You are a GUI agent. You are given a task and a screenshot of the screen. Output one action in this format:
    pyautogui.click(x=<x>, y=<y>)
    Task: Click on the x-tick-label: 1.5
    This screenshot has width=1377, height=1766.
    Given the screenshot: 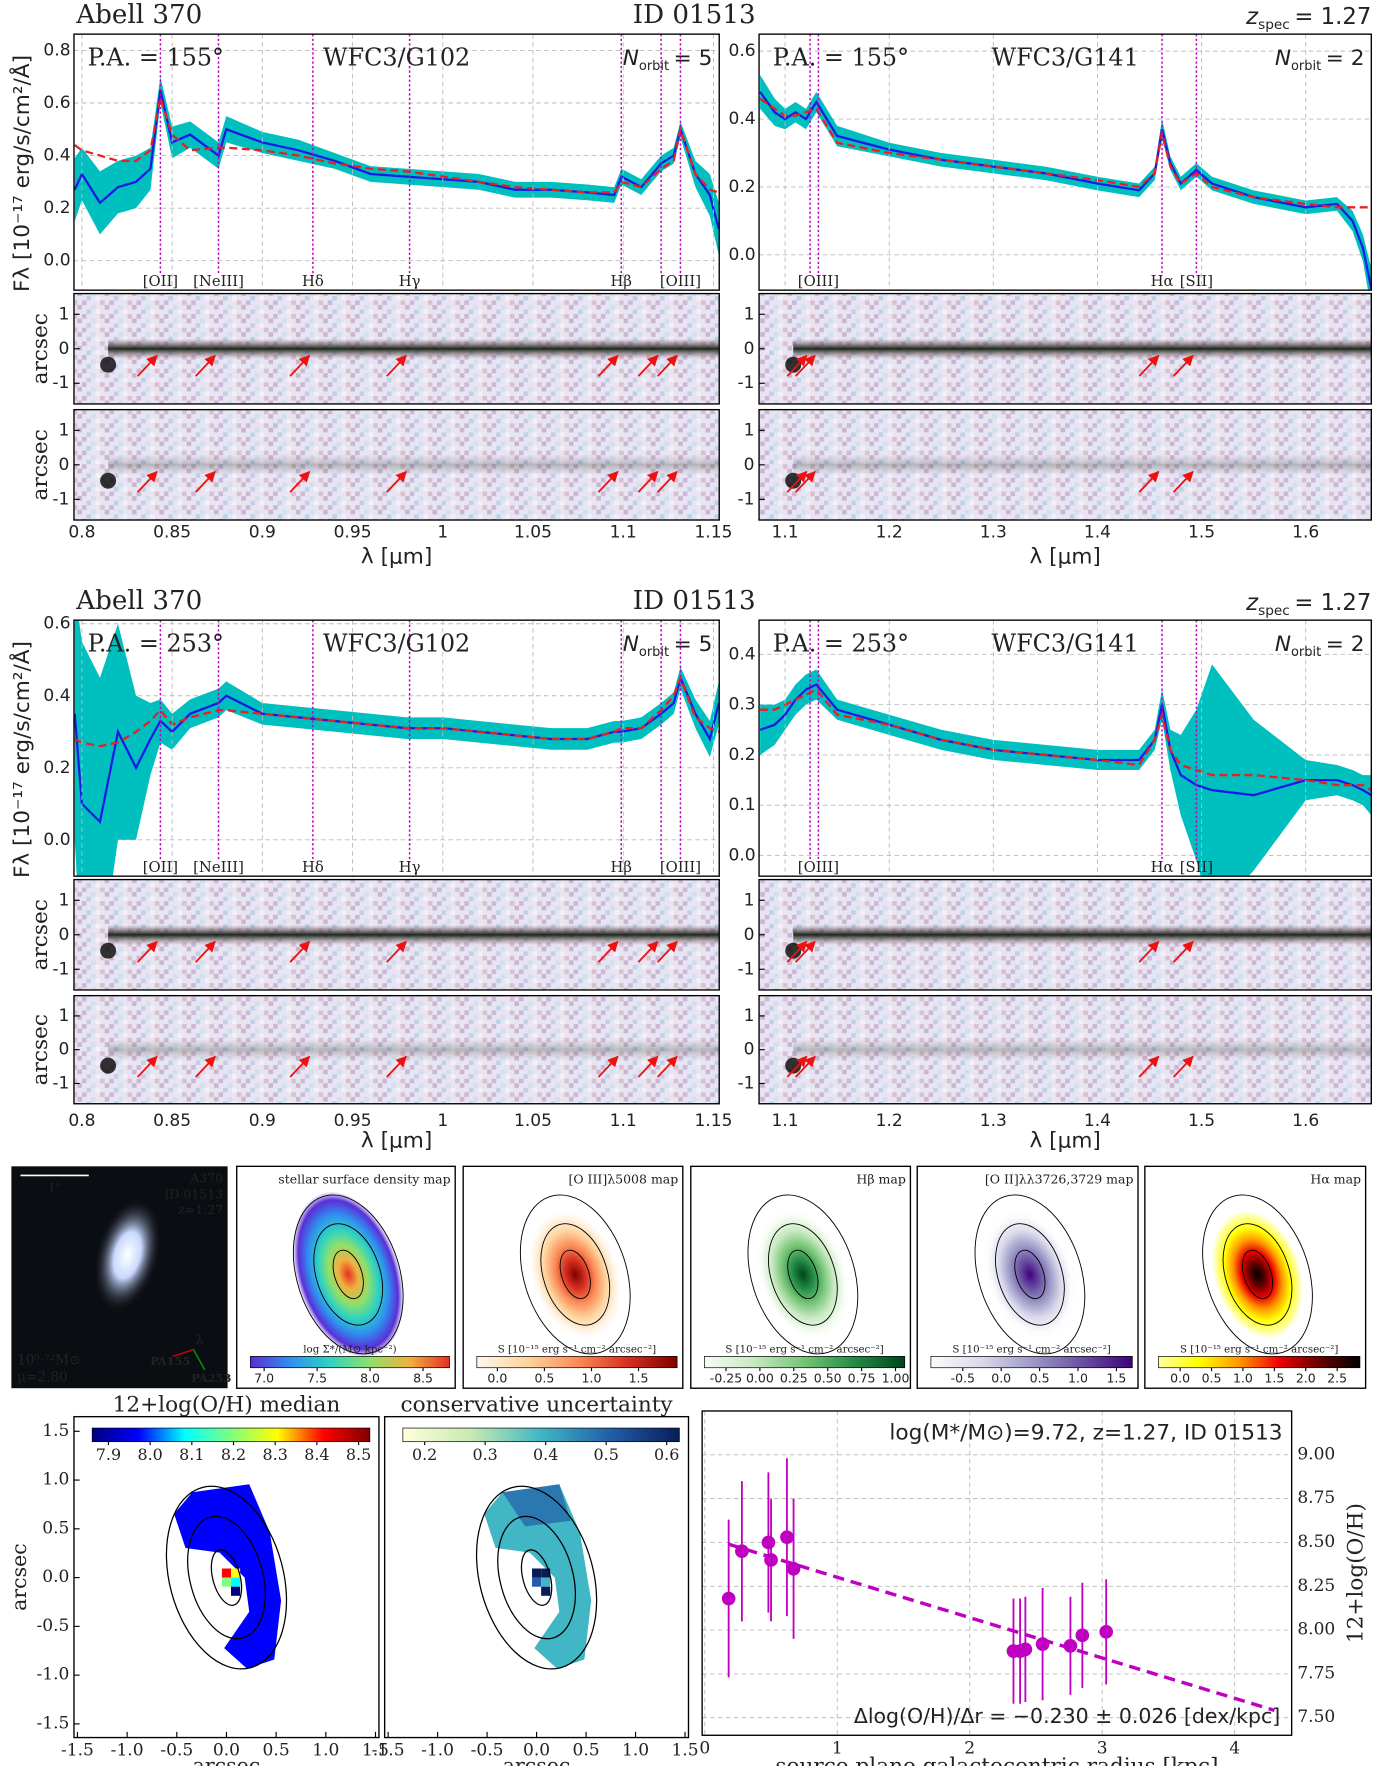 What is the action you would take?
    pyautogui.click(x=1201, y=1121)
    